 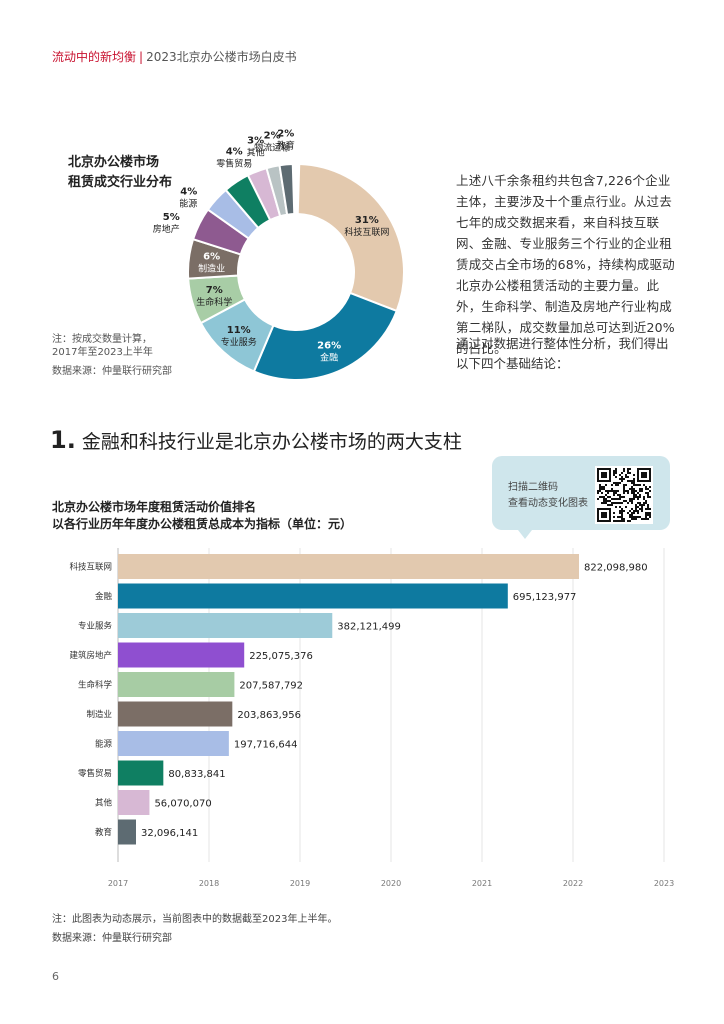 I want to click on x-tick-label-3: 2020, so click(x=391, y=883).